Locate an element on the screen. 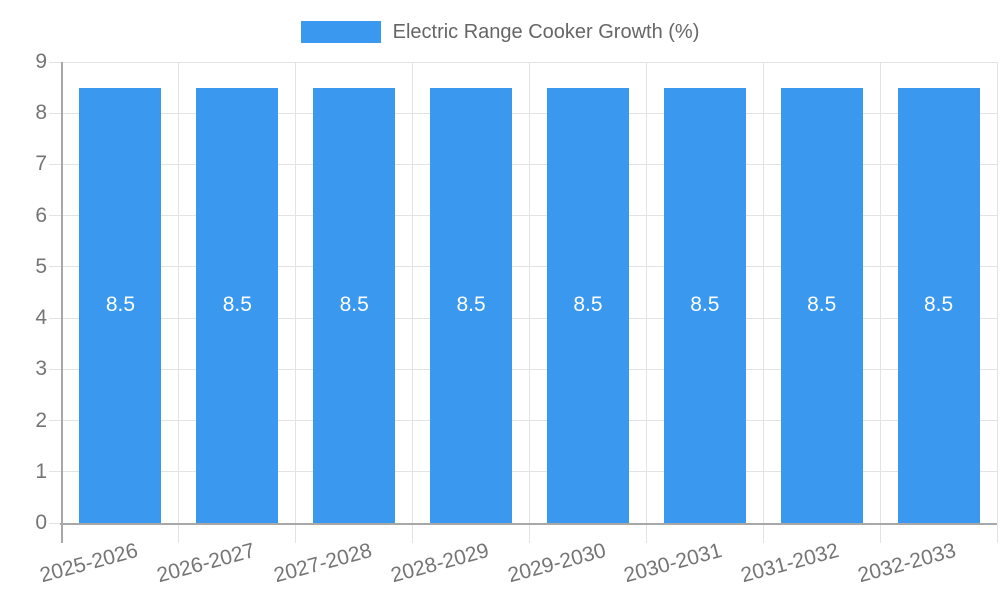  legend-label: Electric Range Cooker Growth (%) is located at coordinates (546, 31).